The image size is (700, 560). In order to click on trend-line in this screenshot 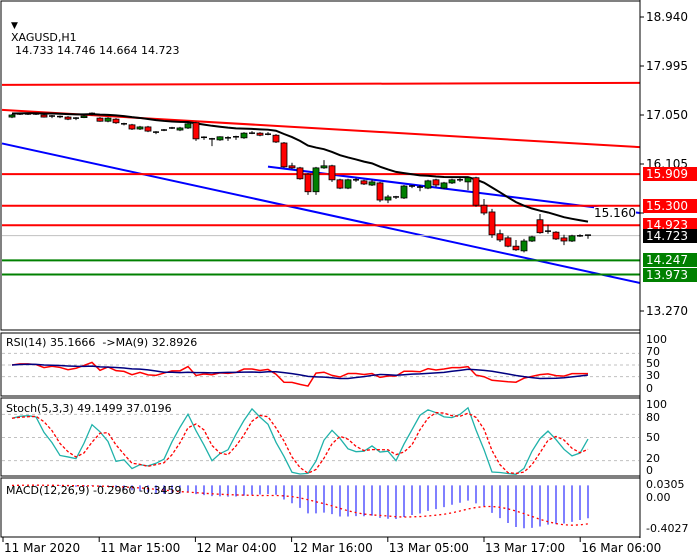, I will do `click(321, 128)`.